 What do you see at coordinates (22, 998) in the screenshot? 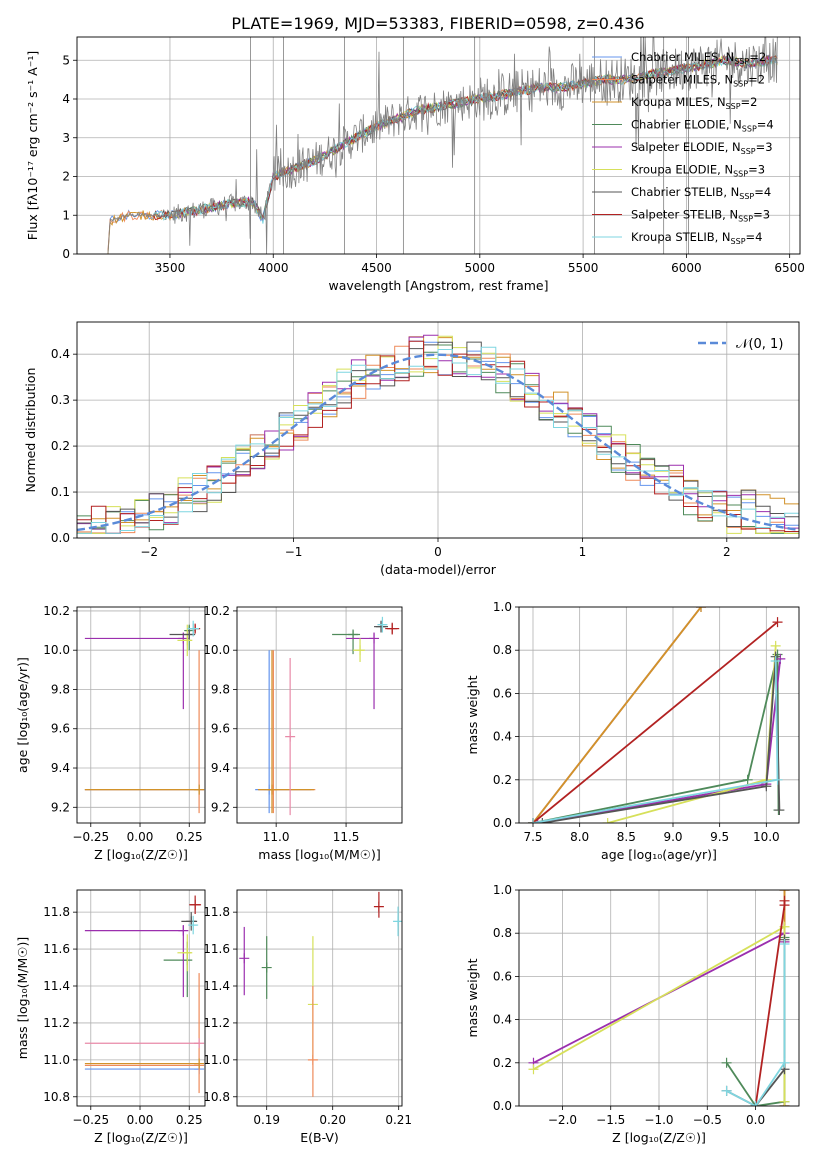
I see `y-axis-label: mass [log₁₀(M/M☉)]` at bounding box center [22, 998].